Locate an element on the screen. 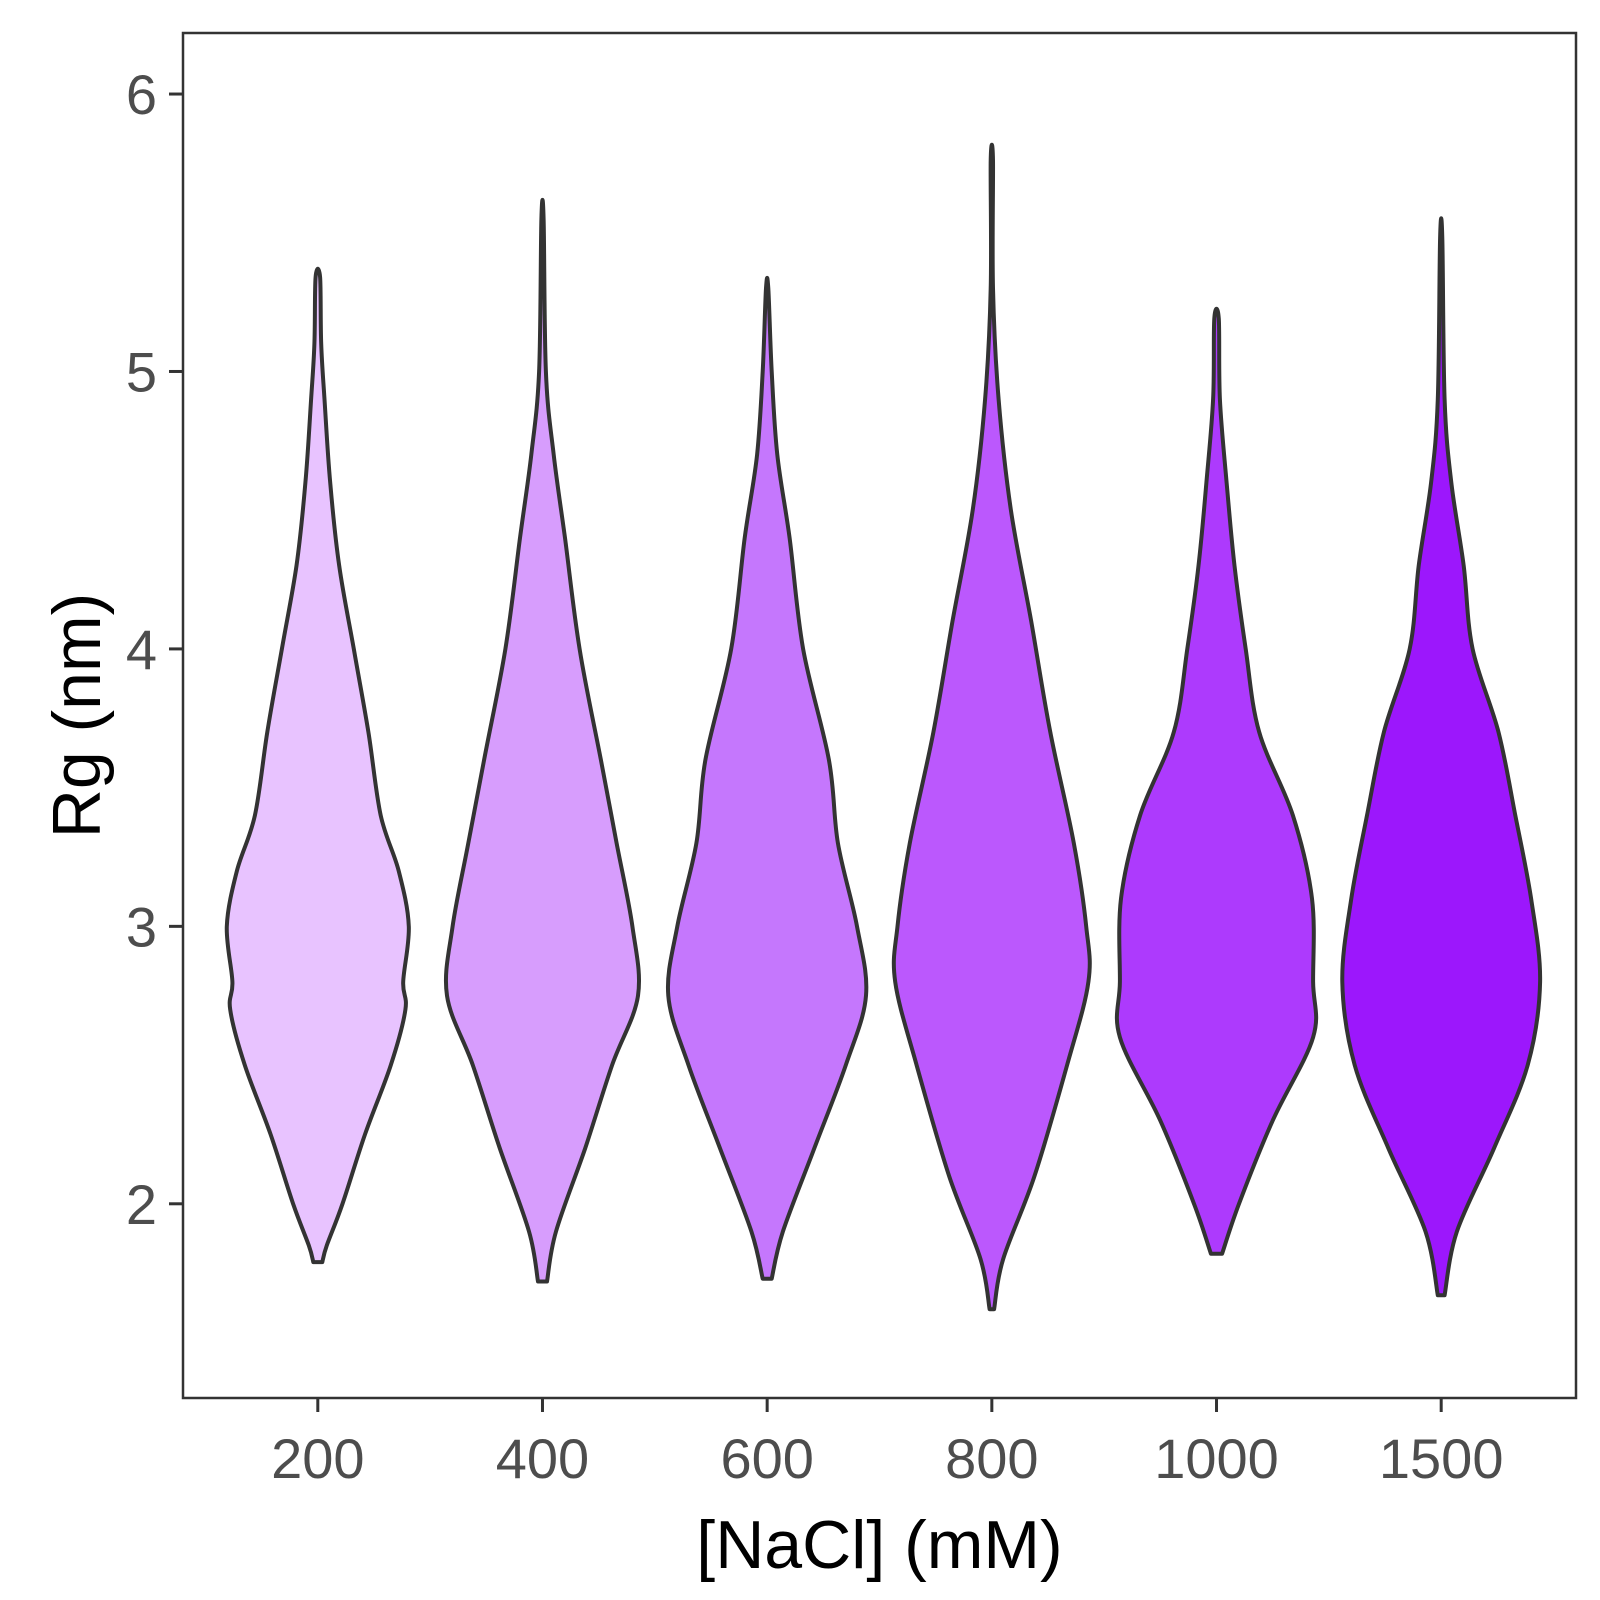  x-tick-label: 800 is located at coordinates (991, 1458).